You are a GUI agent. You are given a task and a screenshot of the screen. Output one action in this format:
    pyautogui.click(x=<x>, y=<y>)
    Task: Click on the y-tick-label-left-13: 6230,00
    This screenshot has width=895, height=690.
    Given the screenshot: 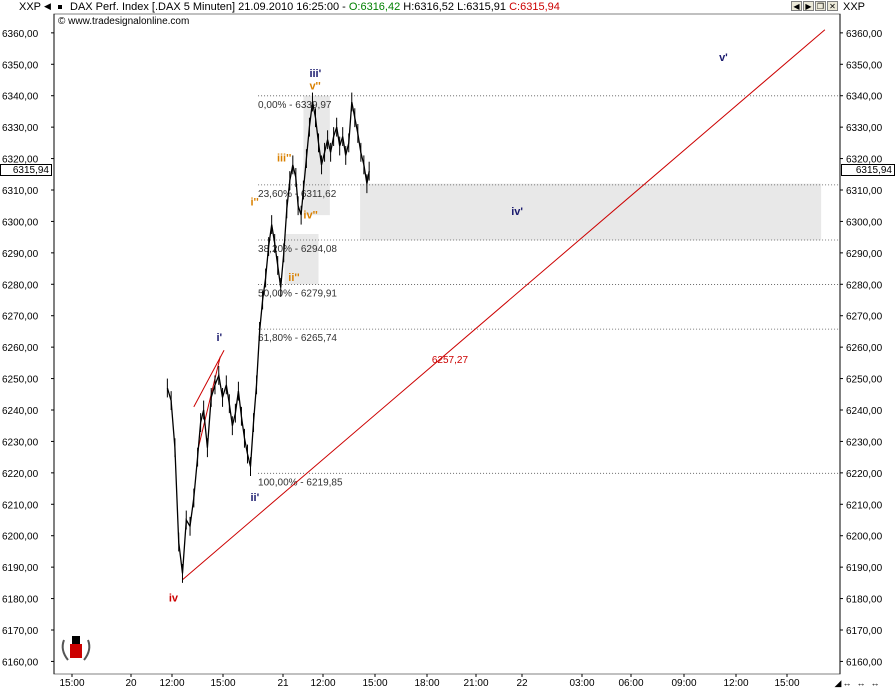 What is the action you would take?
    pyautogui.click(x=20, y=442)
    